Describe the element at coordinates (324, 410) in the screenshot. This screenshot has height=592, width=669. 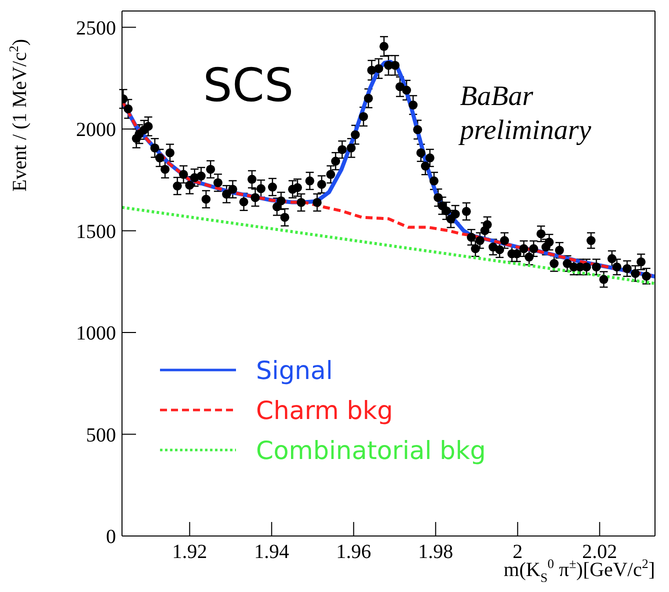
I see `legend-label: Charm bkg` at that location.